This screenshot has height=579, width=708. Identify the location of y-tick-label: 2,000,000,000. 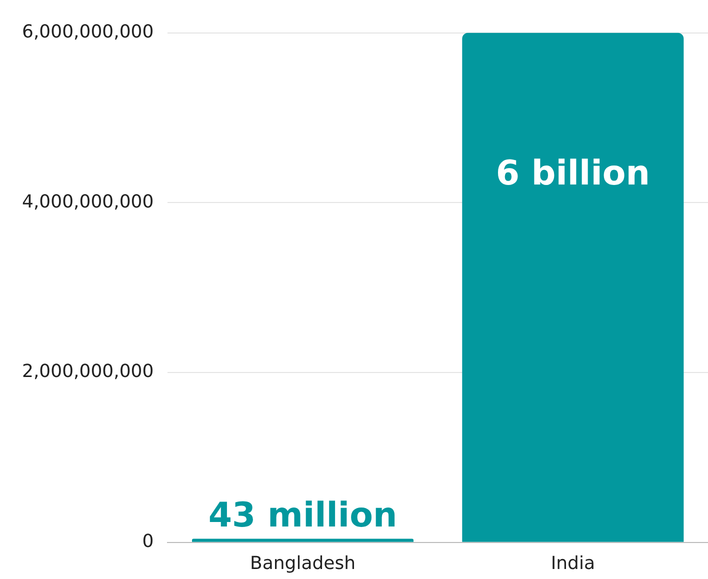
(88, 371).